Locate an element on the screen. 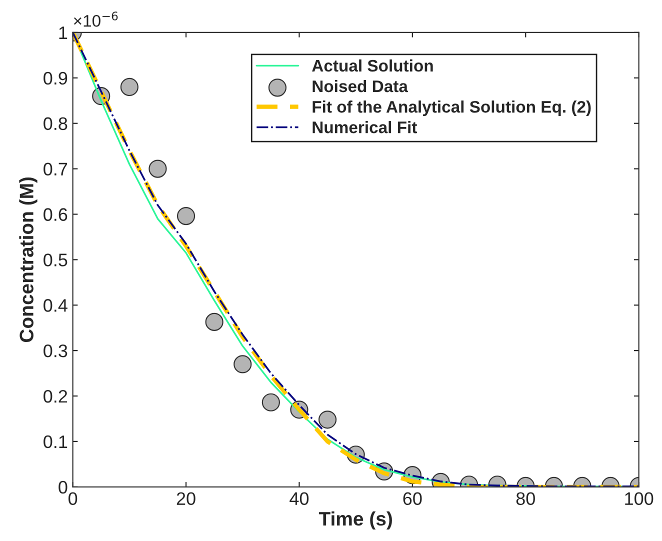 This screenshot has width=662, height=541. text: ×10$^{−6}$ is located at coordinates (96, 19).